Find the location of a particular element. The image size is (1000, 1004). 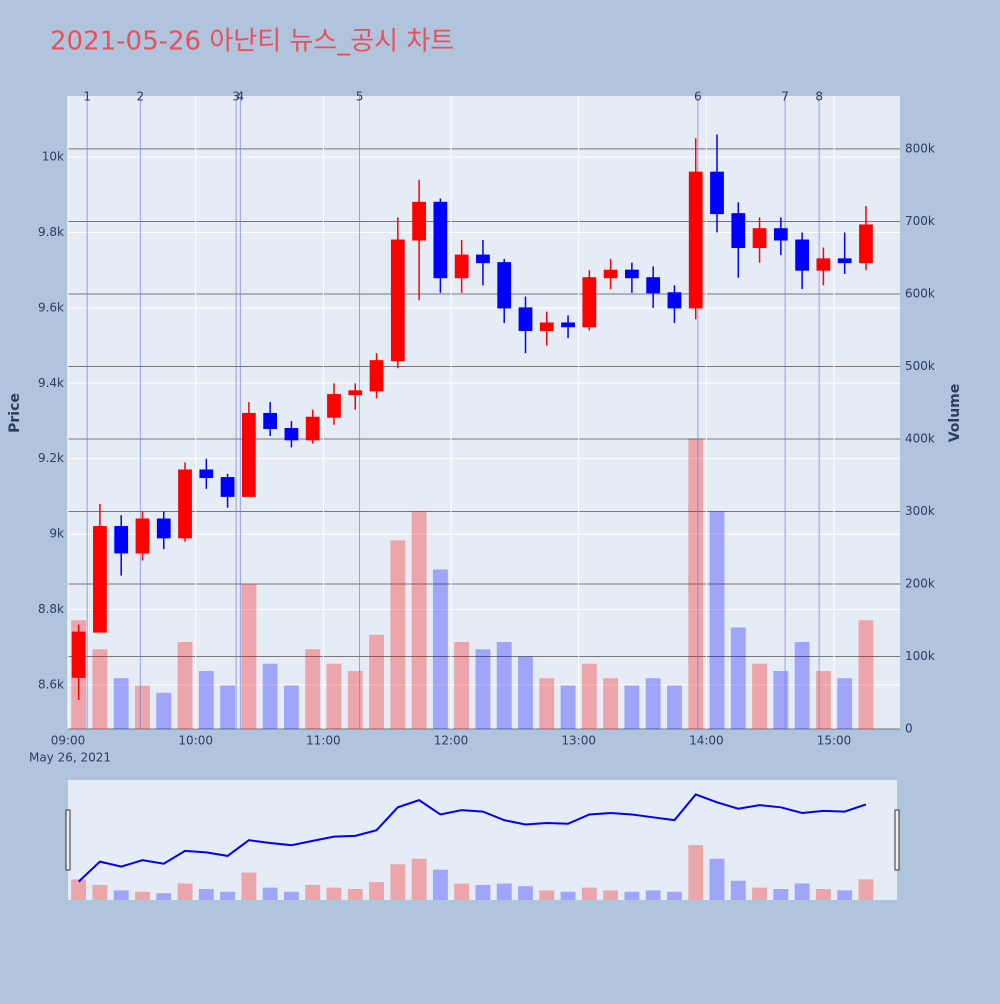

chart-title: 2021-05-26 아난티 뉴스_공시 차트 is located at coordinates (252, 42).